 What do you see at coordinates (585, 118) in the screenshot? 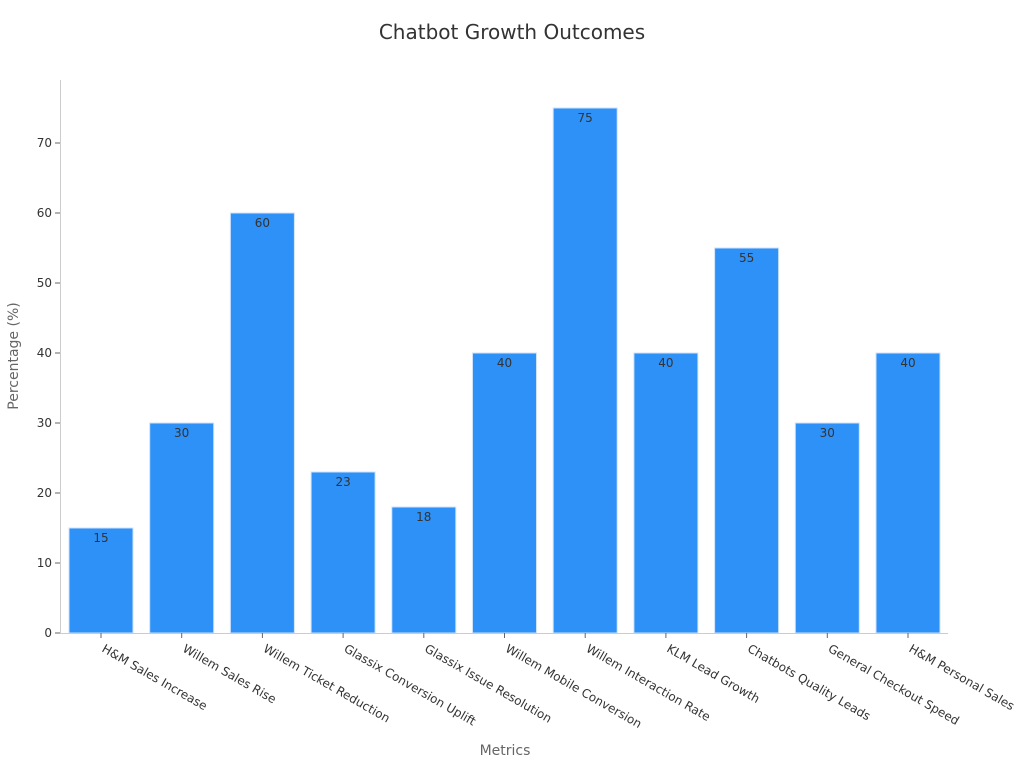
I see `data-label-6: 75` at bounding box center [585, 118].